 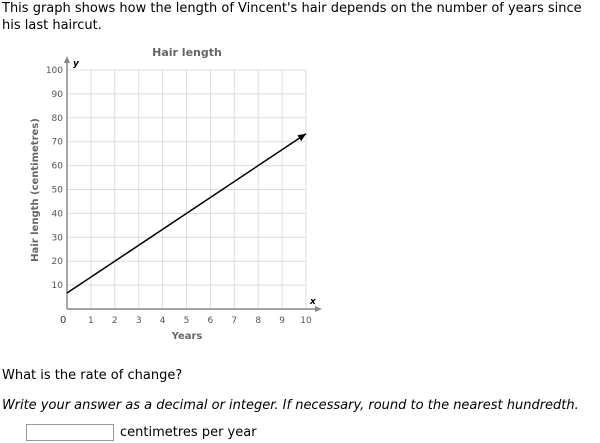 I want to click on y-tick-label: 100, so click(x=54, y=71).